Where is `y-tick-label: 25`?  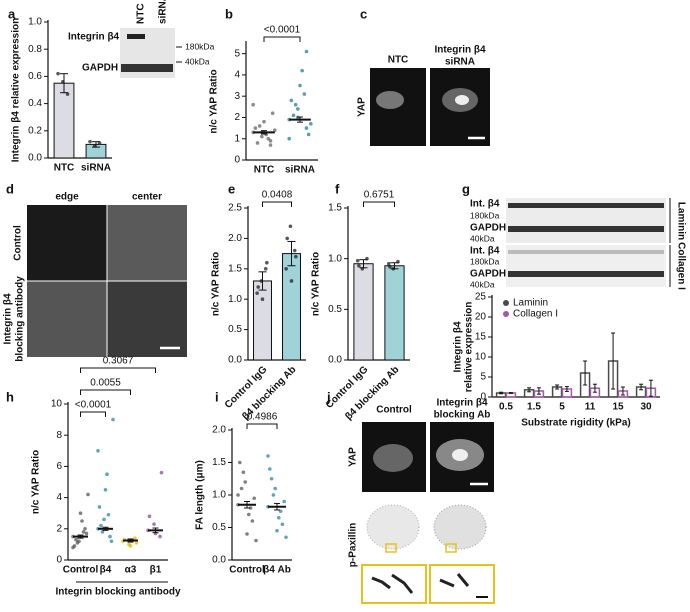 y-tick-label: 25 is located at coordinates (481, 297).